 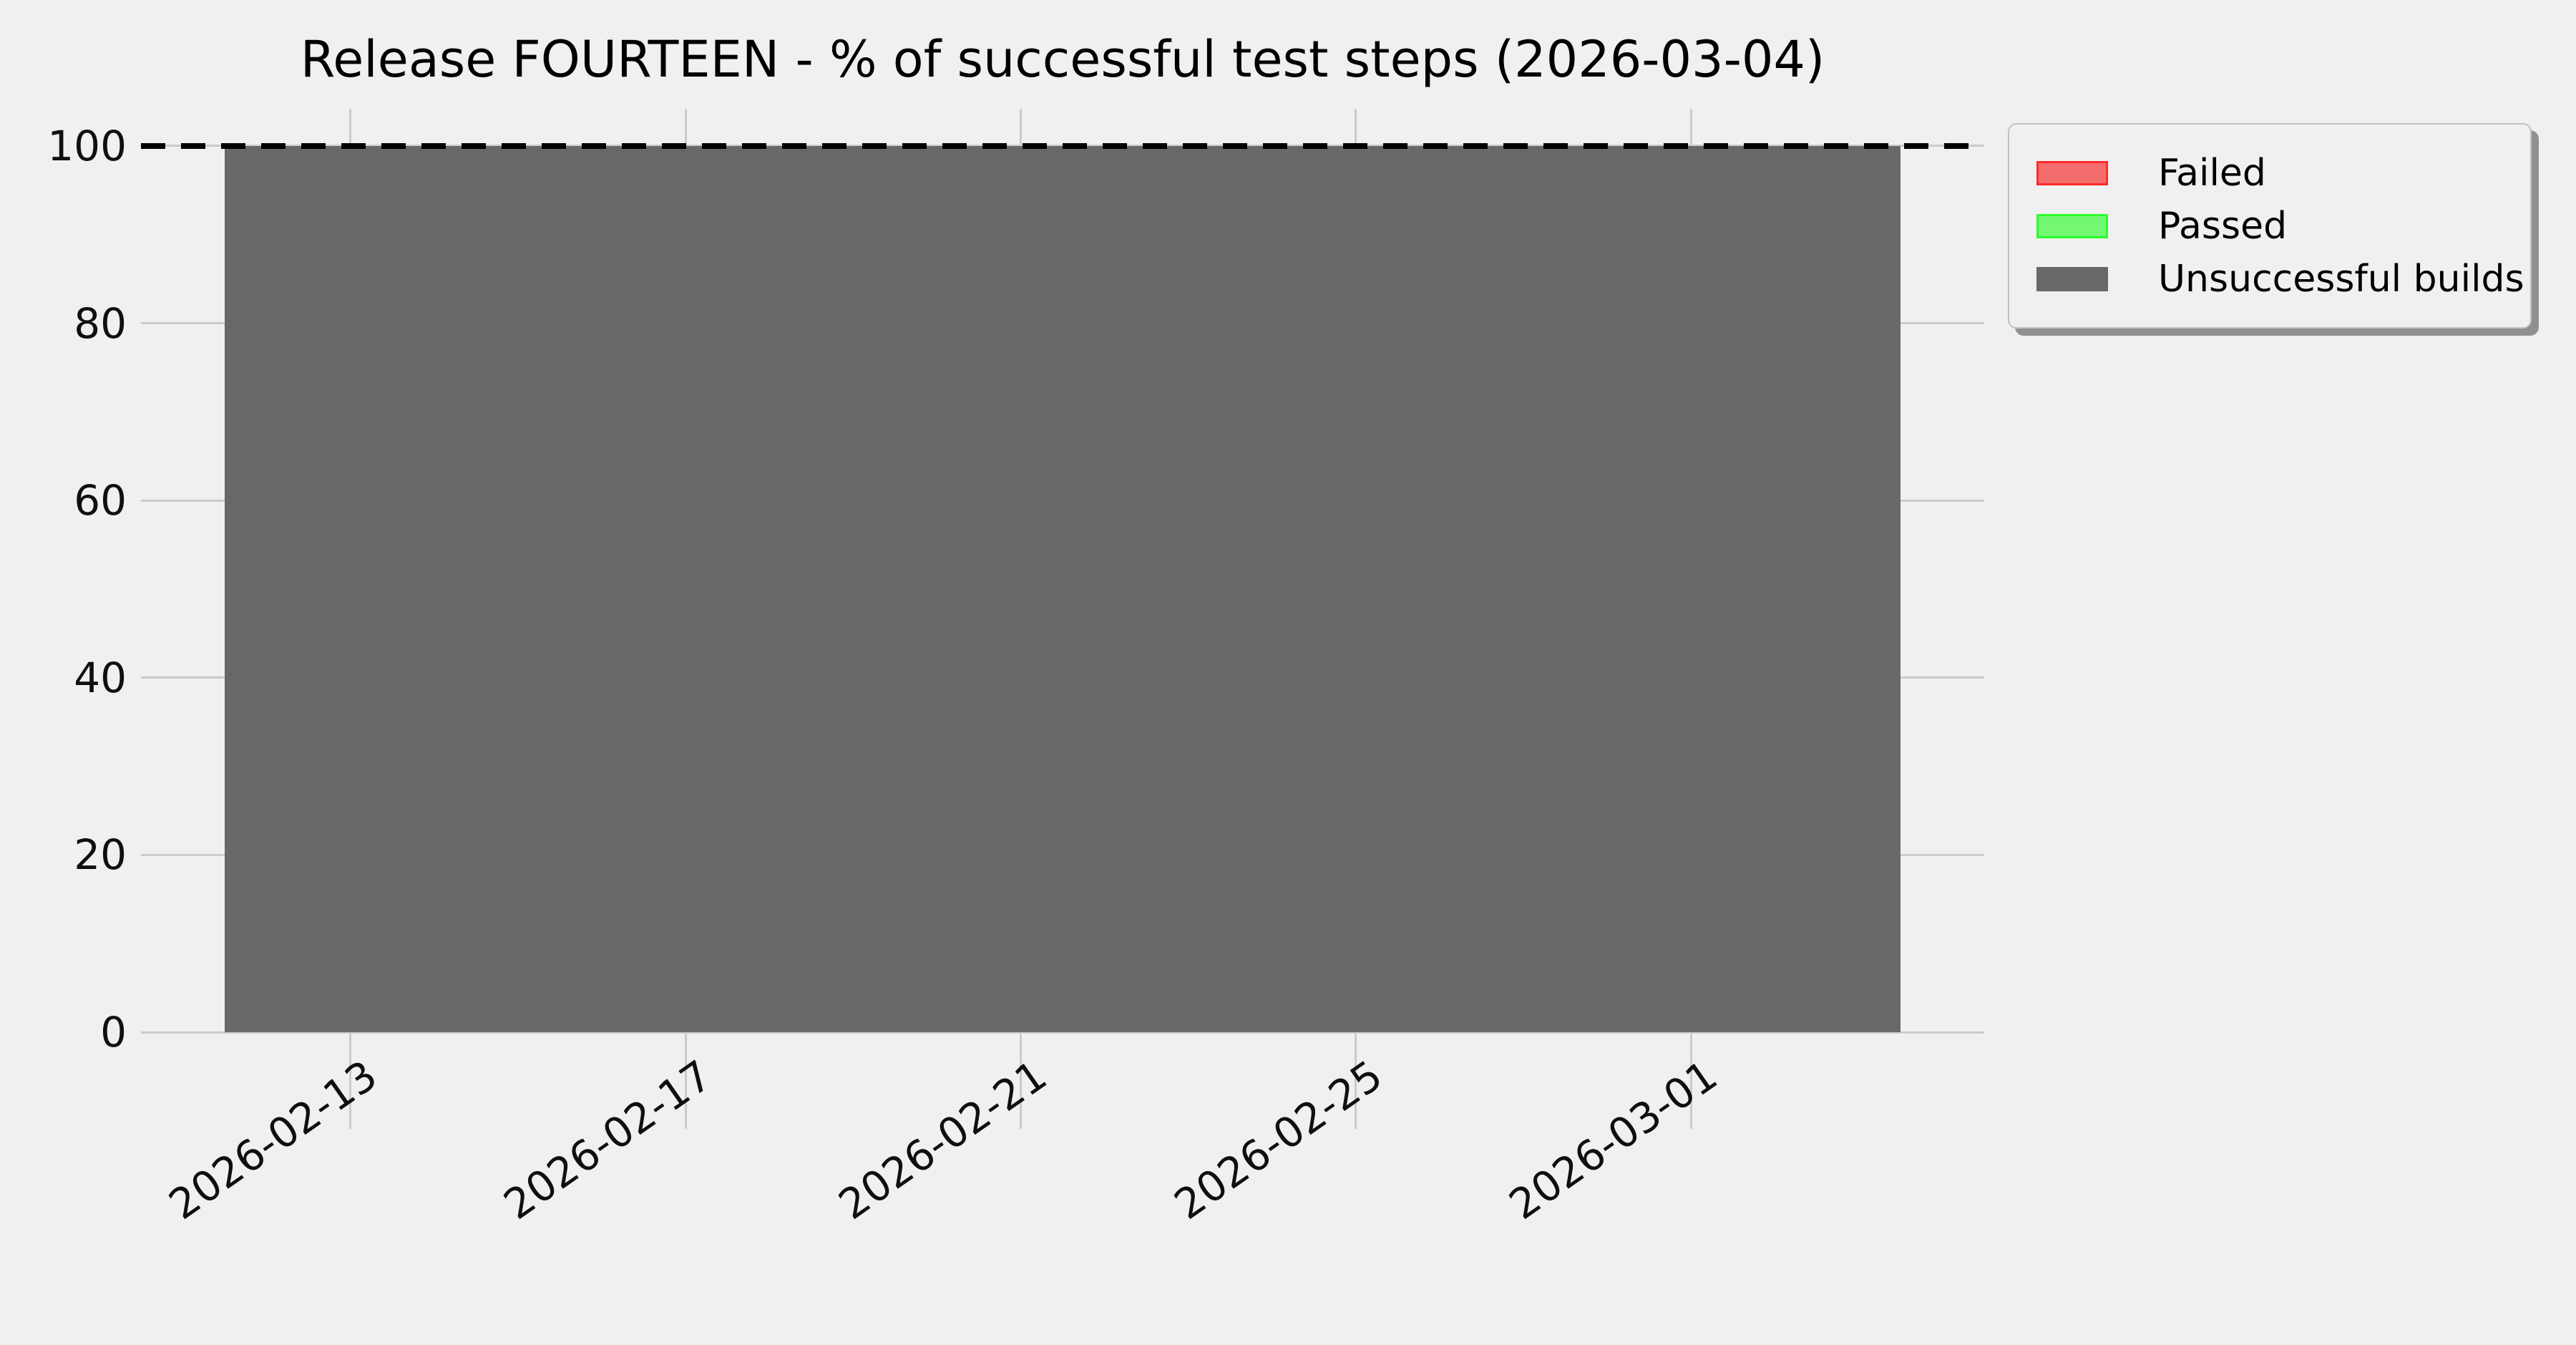 I want to click on legend-swatch-unsuccessful-builds, so click(x=2072, y=279).